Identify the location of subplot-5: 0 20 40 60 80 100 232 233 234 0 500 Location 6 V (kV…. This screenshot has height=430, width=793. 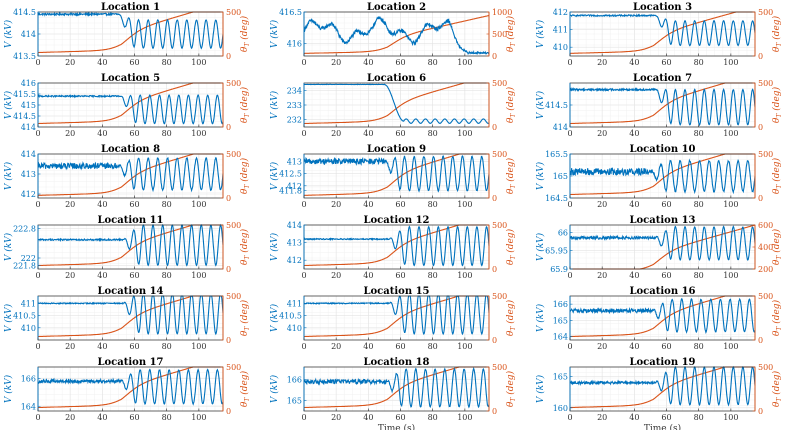
(393, 105).